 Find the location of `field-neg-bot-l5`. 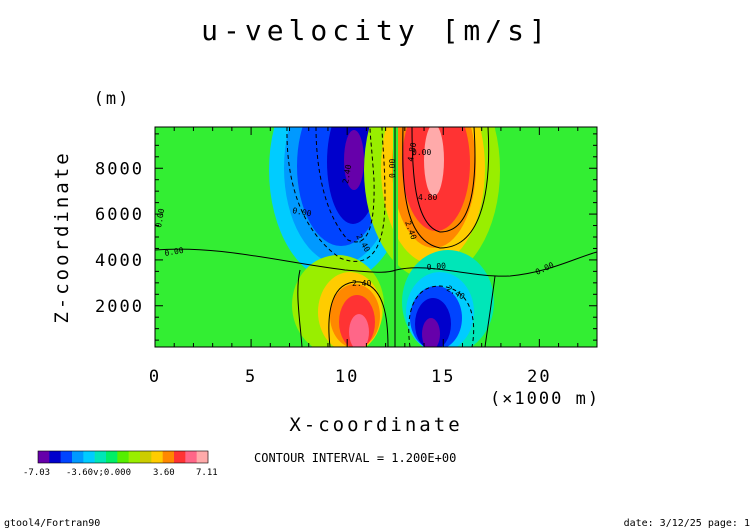

field-neg-bot-l5 is located at coordinates (431, 332).